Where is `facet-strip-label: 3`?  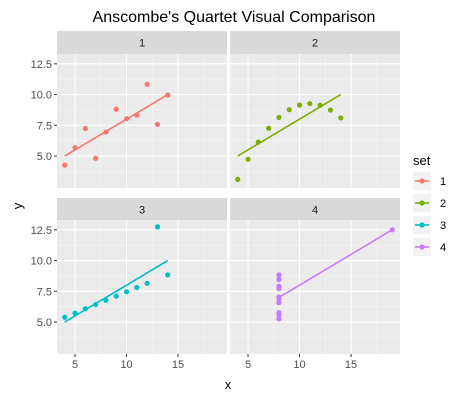
facet-strip-label: 3 is located at coordinates (142, 211).